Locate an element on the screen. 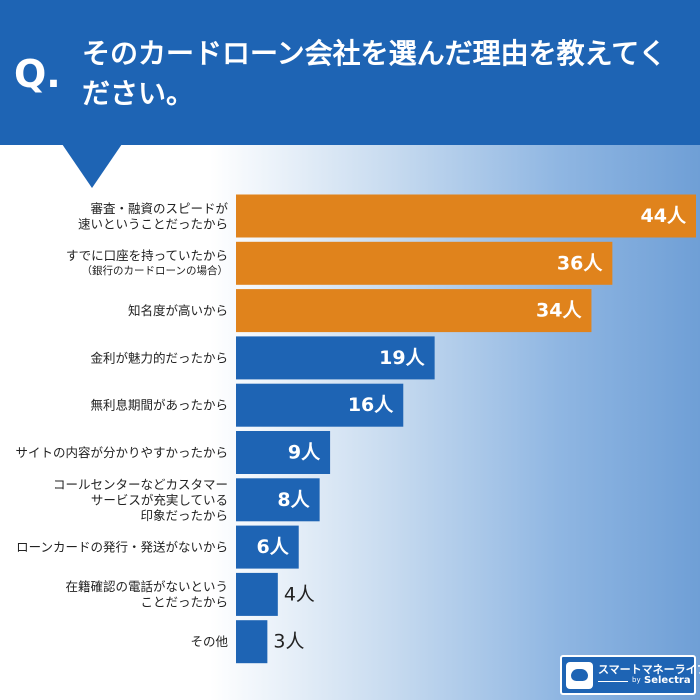 This screenshot has height=700, width=700. logo-sub: Selectra is located at coordinates (667, 680).